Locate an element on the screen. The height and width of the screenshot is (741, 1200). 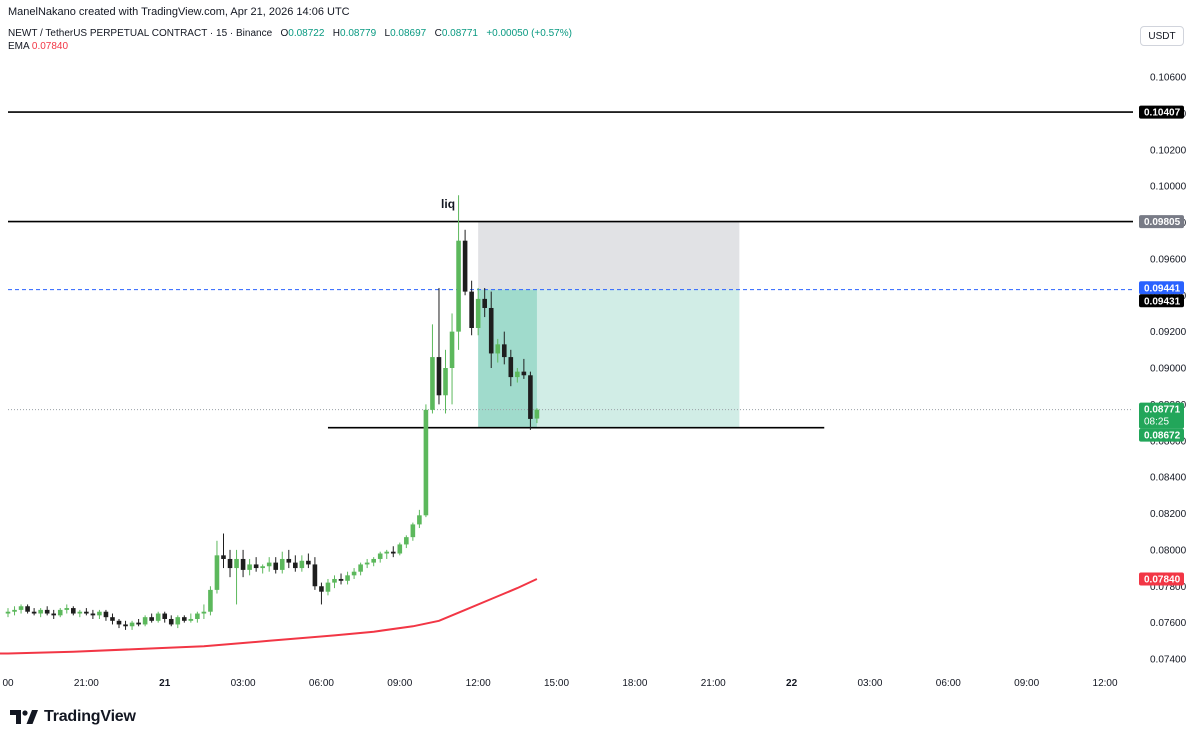
price-tick-label: 0.07600 is located at coordinates (1168, 623).